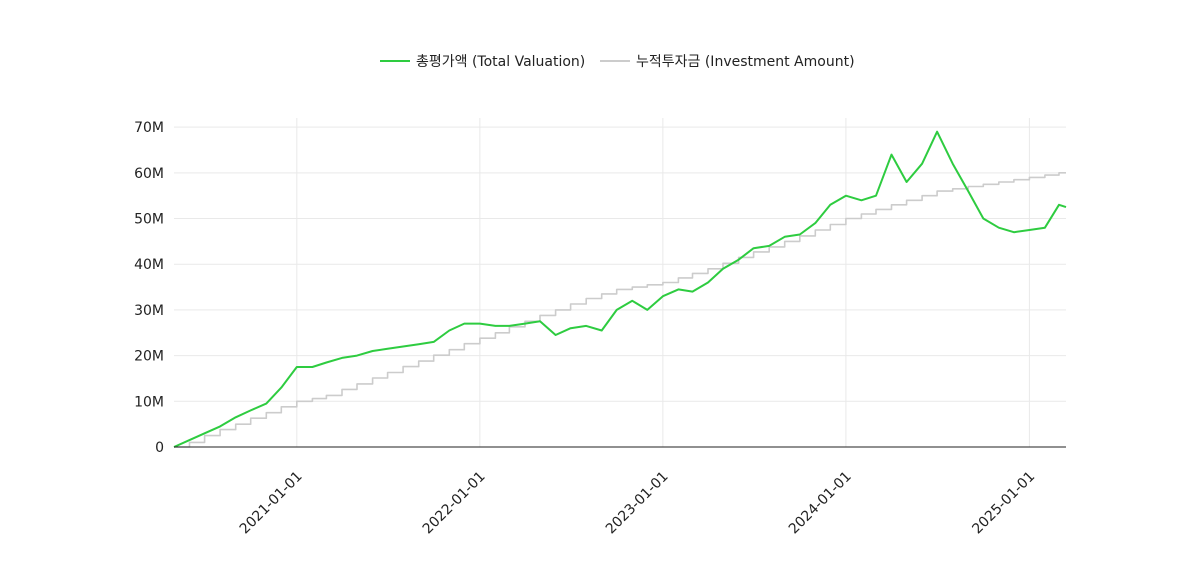 The image size is (1201, 573). Describe the element at coordinates (820, 503) in the screenshot. I see `x-tick-label: 2024-01-01` at that location.